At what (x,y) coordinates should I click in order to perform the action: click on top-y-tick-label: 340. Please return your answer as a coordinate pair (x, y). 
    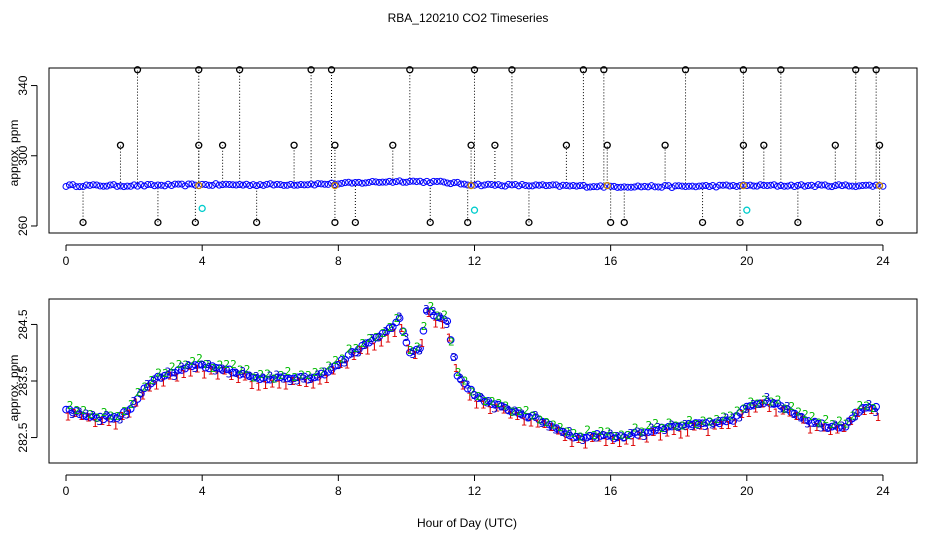
    Looking at the image, I should click on (23, 85).